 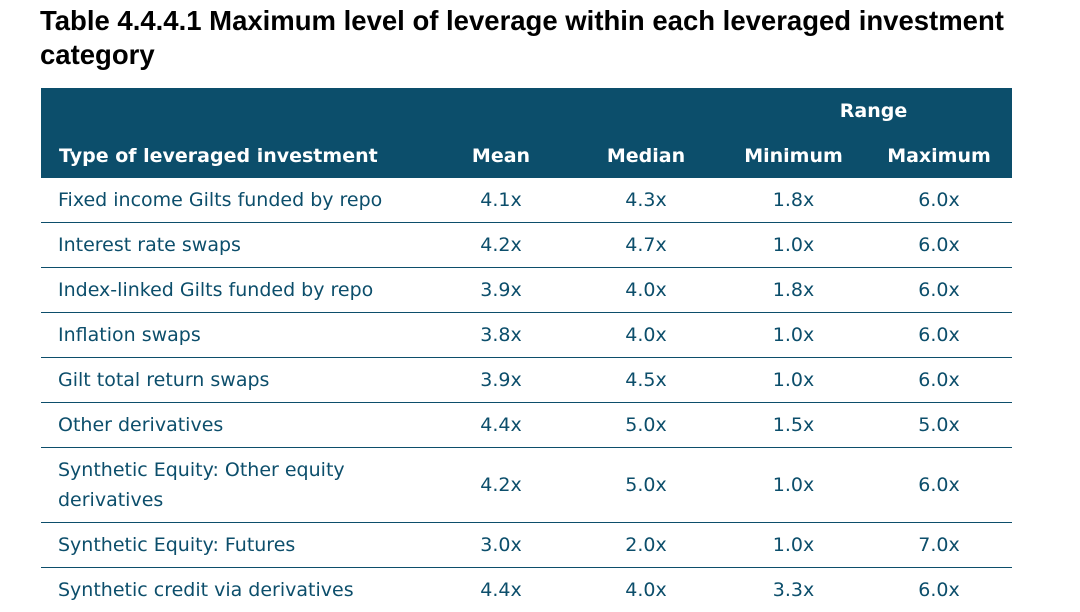 I want to click on cell-median: 4.5x, so click(x=646, y=380).